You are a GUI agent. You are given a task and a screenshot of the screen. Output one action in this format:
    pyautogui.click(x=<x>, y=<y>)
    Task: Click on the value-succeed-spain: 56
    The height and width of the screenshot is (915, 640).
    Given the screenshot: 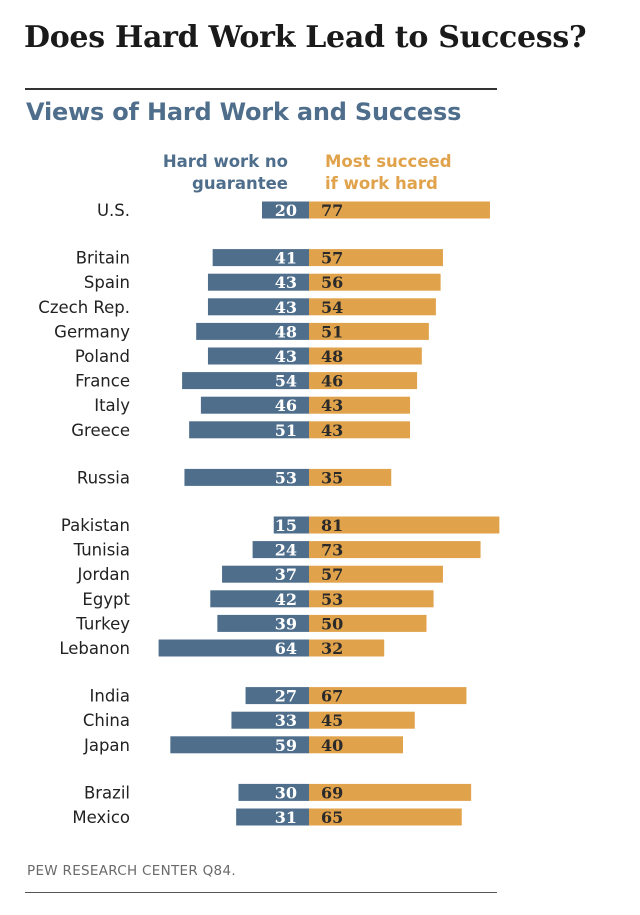 What is the action you would take?
    pyautogui.click(x=332, y=282)
    